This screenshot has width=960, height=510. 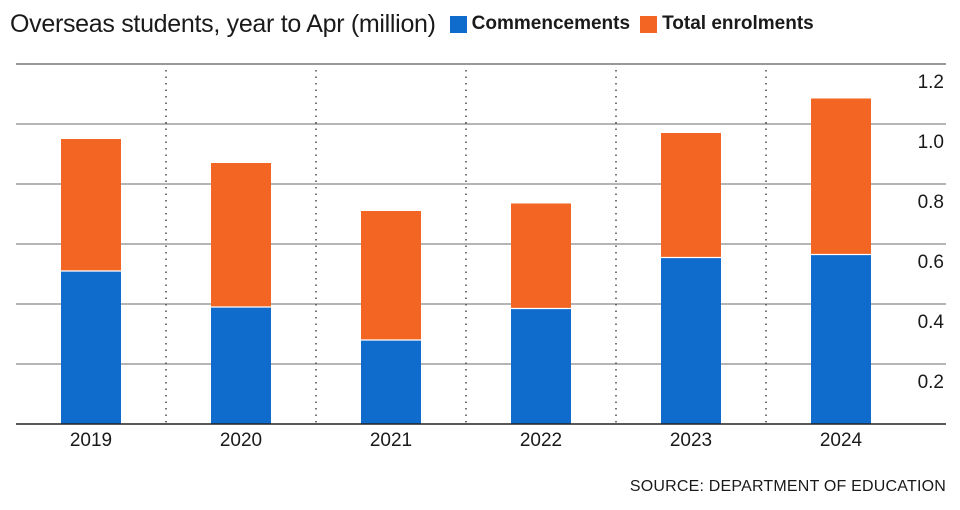 I want to click on x-tick-label-2022: 2022, so click(x=541, y=440).